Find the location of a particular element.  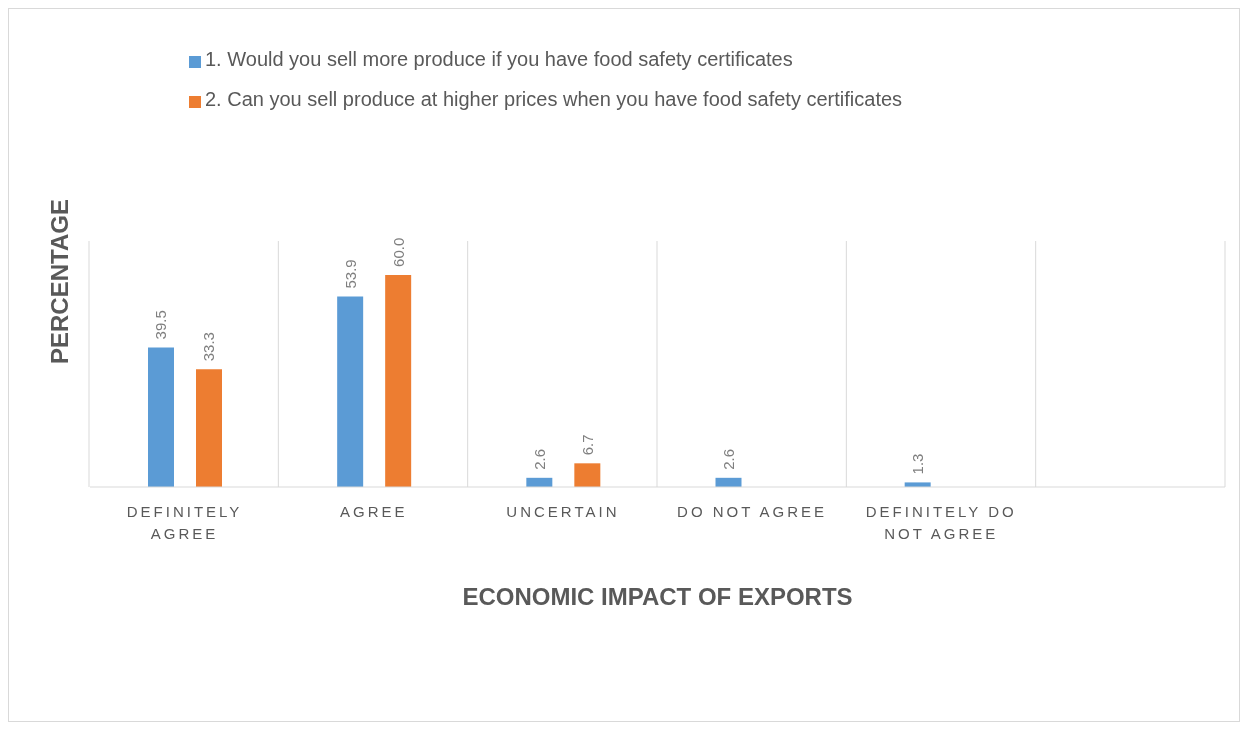

y-axis-title: PERCENTAGE is located at coordinates (59, 281).